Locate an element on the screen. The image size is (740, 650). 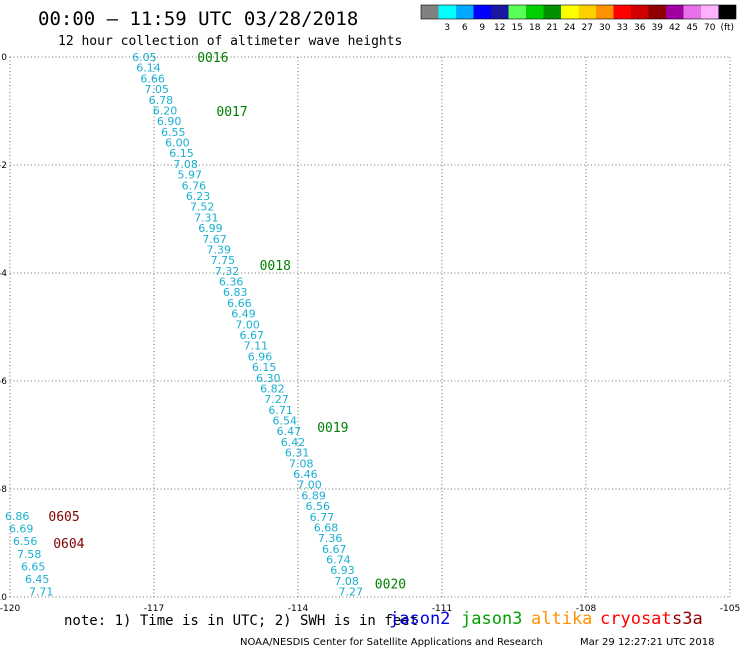
wave-height-value: 6.45 is located at coordinates (37, 579).